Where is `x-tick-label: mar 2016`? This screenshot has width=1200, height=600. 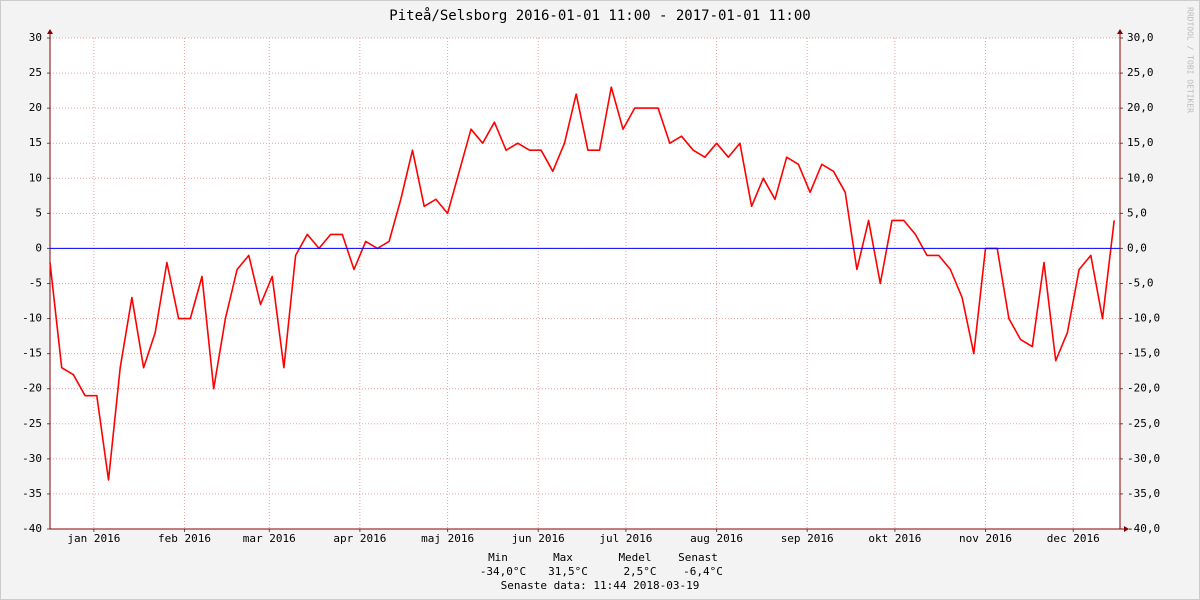
x-tick-label: mar 2016 is located at coordinates (269, 538).